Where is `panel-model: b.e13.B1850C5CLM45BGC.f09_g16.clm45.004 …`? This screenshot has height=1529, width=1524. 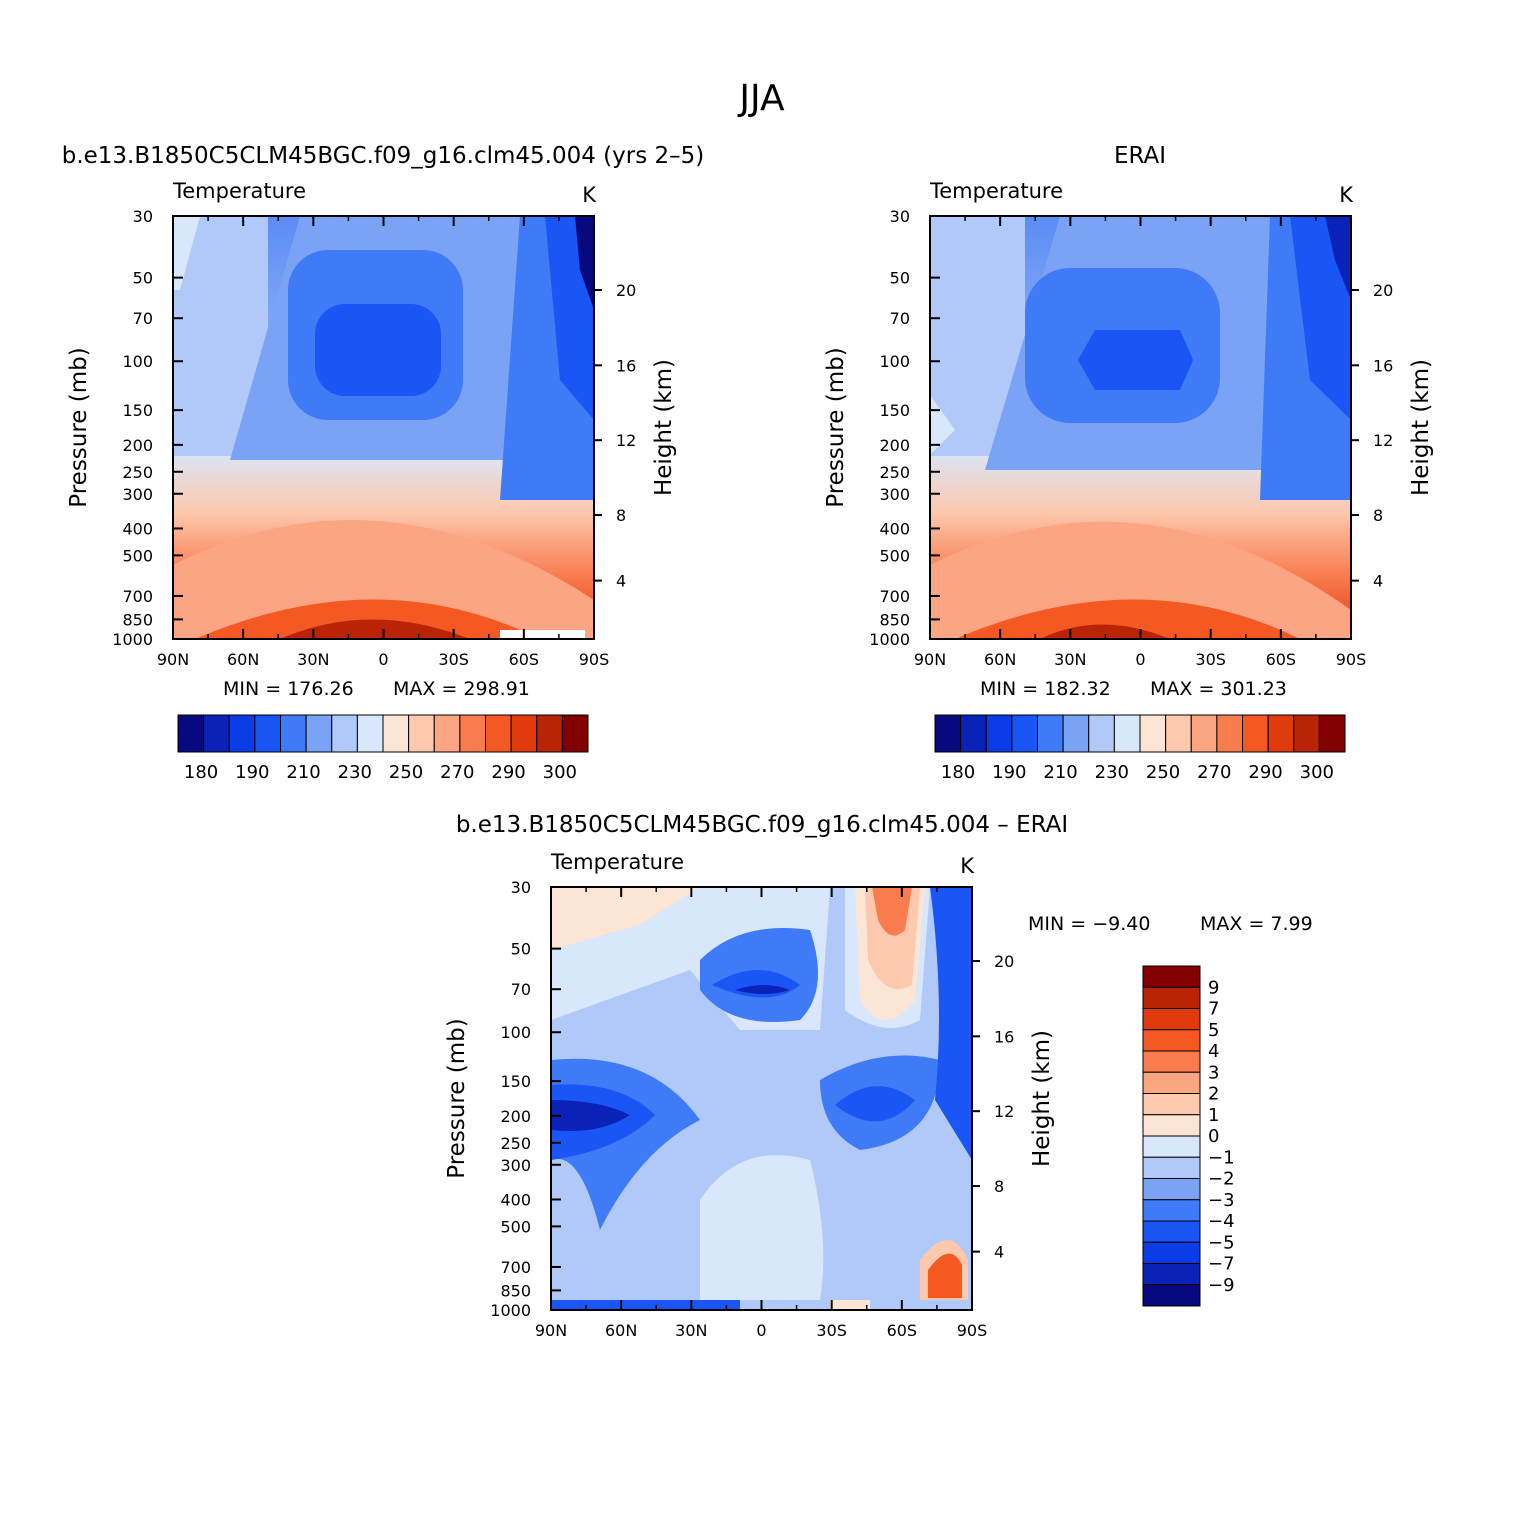 panel-model: b.e13.B1850C5CLM45BGC.f09_g16.clm45.004 … is located at coordinates (383, 391).